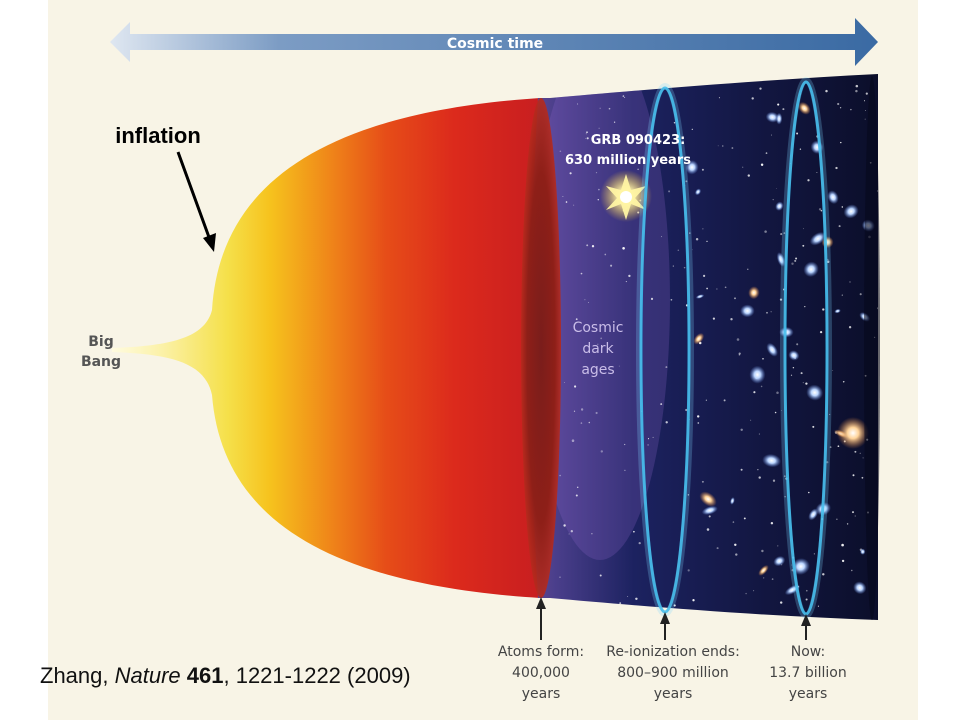  What do you see at coordinates (806, 627) in the screenshot?
I see `now-pointer` at bounding box center [806, 627].